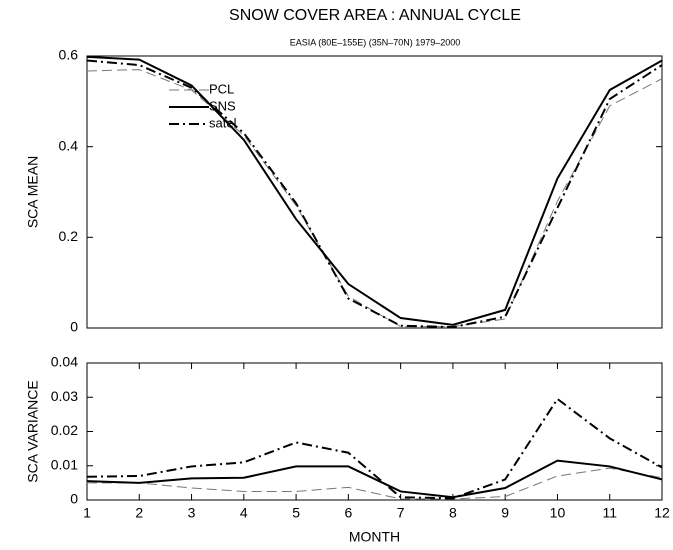 Image resolution: width=673 pixels, height=550 pixels. I want to click on y-tick-label: 0.01, so click(64, 464).